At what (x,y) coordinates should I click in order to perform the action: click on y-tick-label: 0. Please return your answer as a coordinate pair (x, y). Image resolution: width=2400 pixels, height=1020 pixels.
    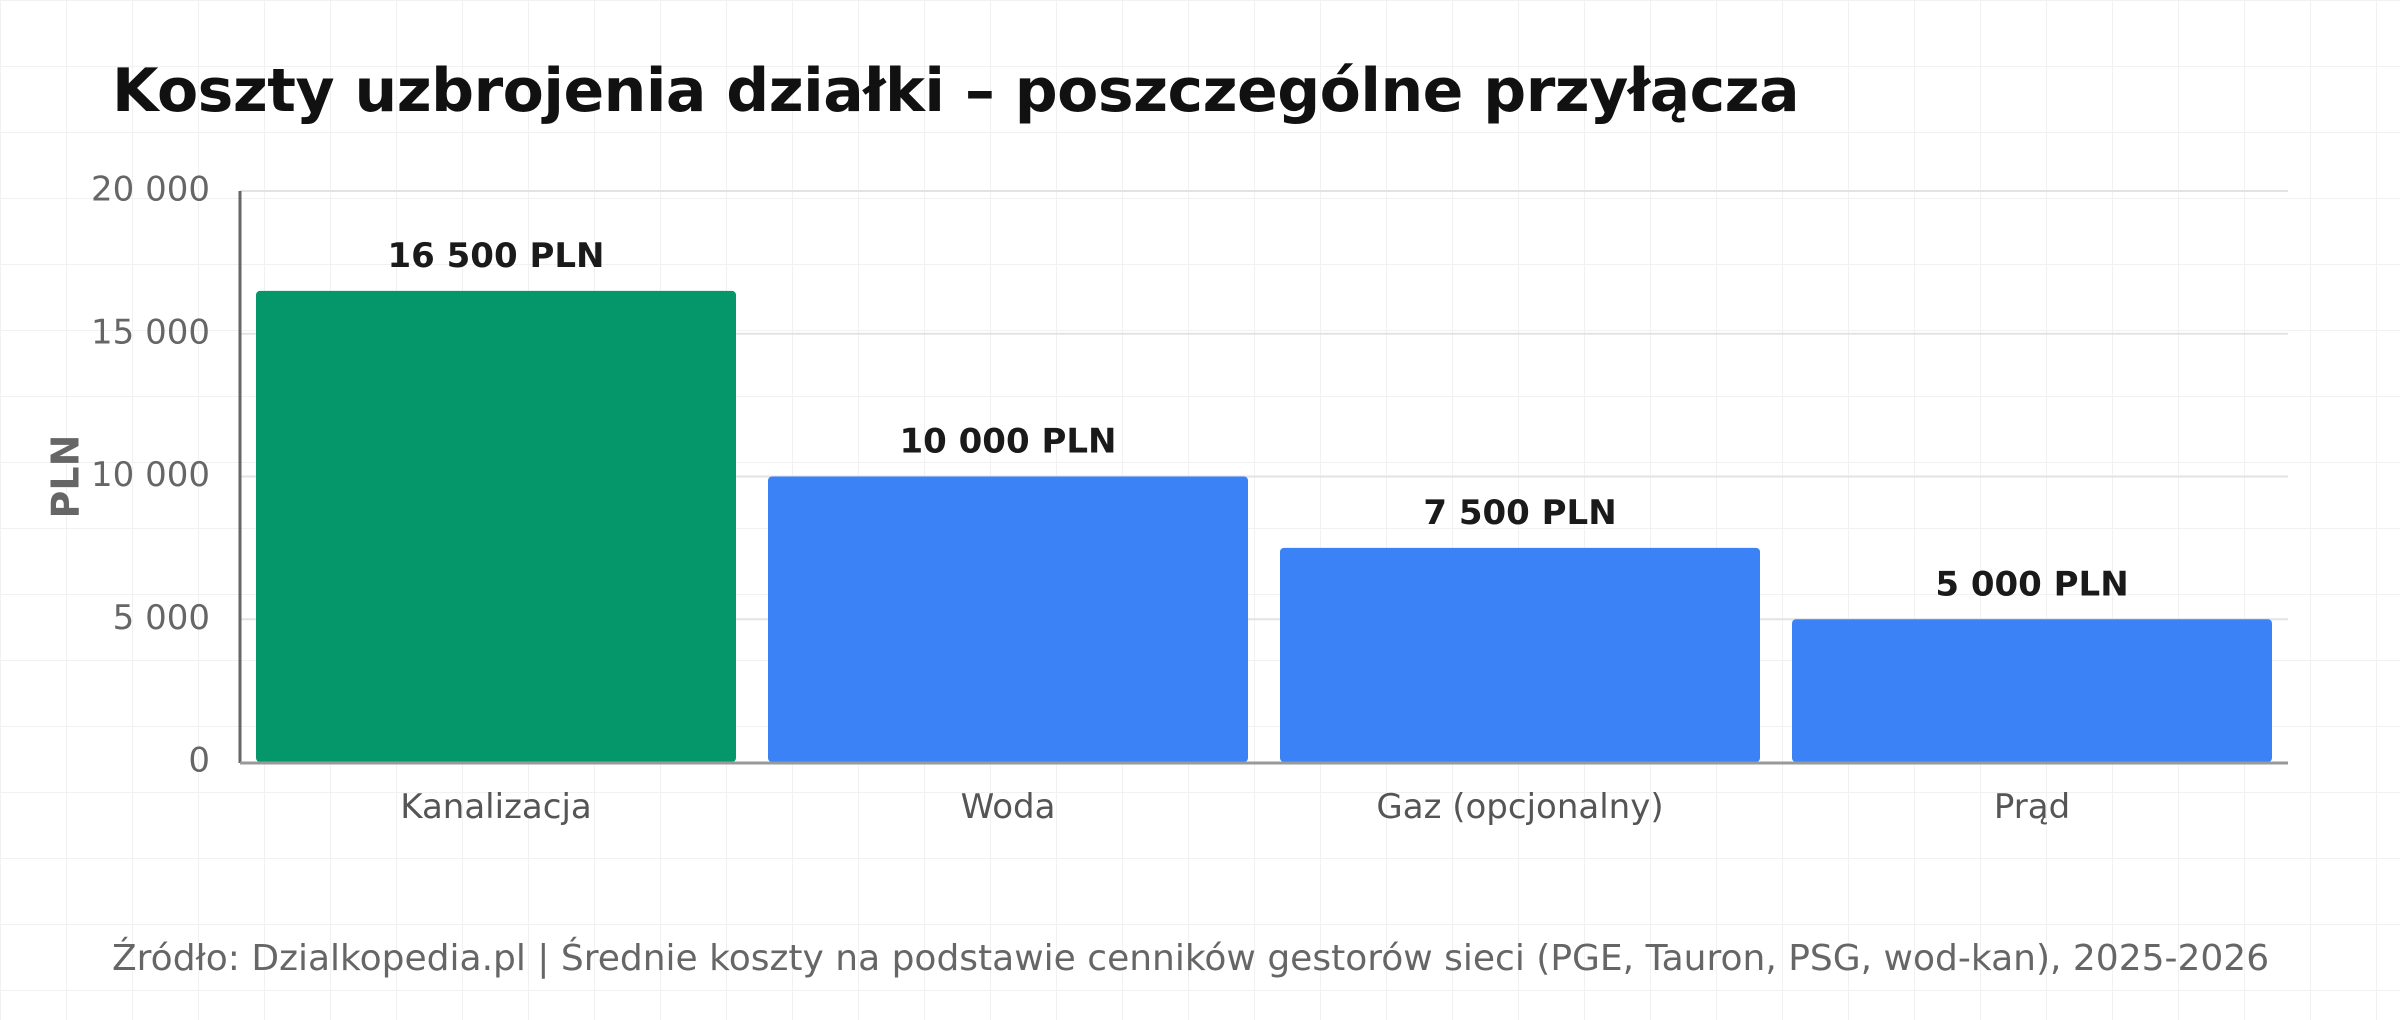
    Looking at the image, I should click on (199, 761).